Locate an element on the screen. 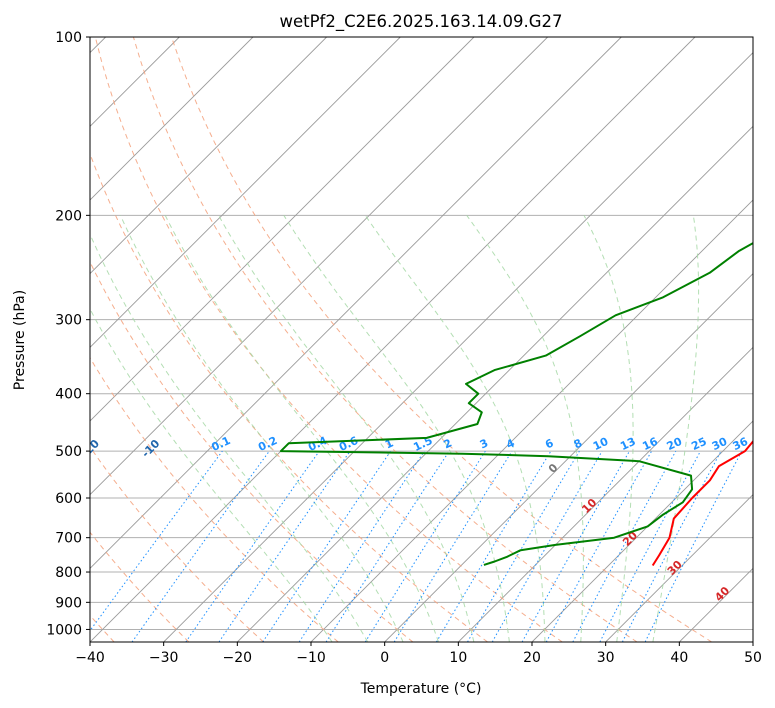 This screenshot has height=708, width=775. x-tick-label: 50 is located at coordinates (753, 658).